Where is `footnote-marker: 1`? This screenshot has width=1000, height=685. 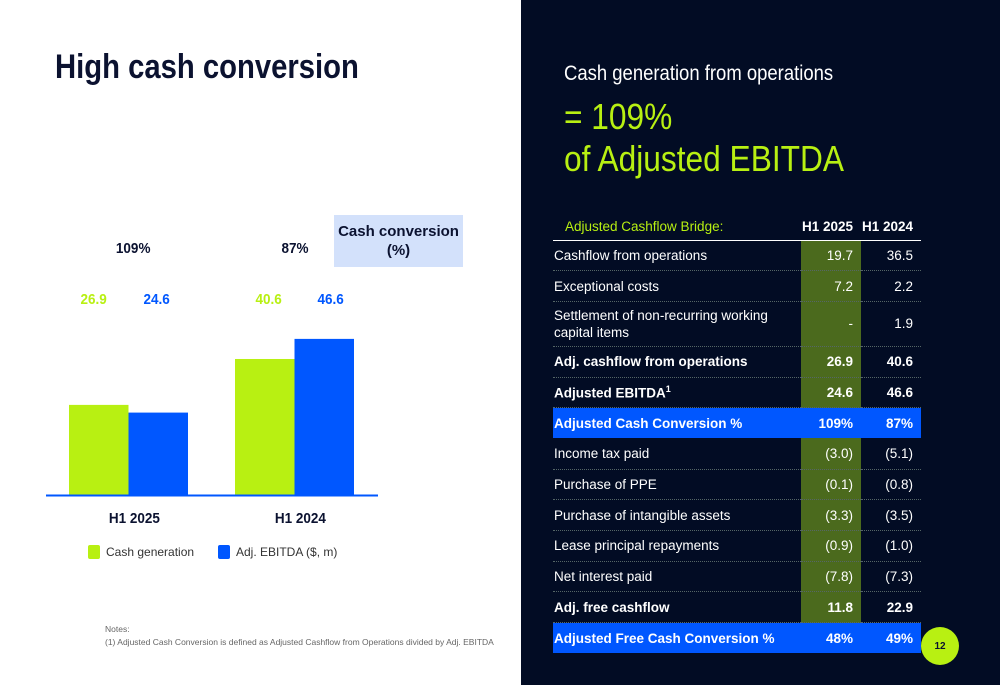 footnote-marker: 1 is located at coordinates (668, 389).